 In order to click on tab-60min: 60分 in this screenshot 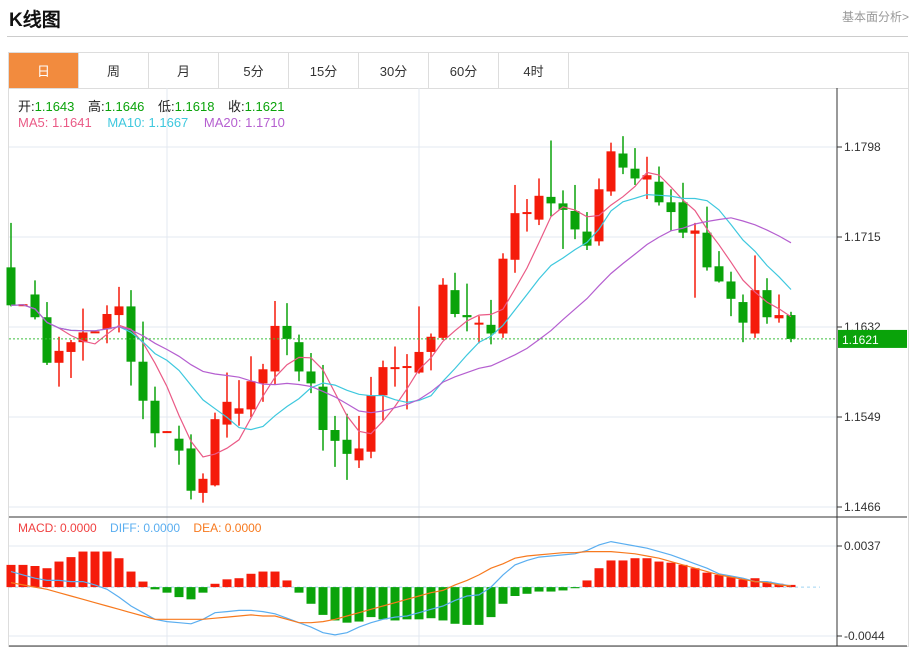, I will do `click(464, 70)`.